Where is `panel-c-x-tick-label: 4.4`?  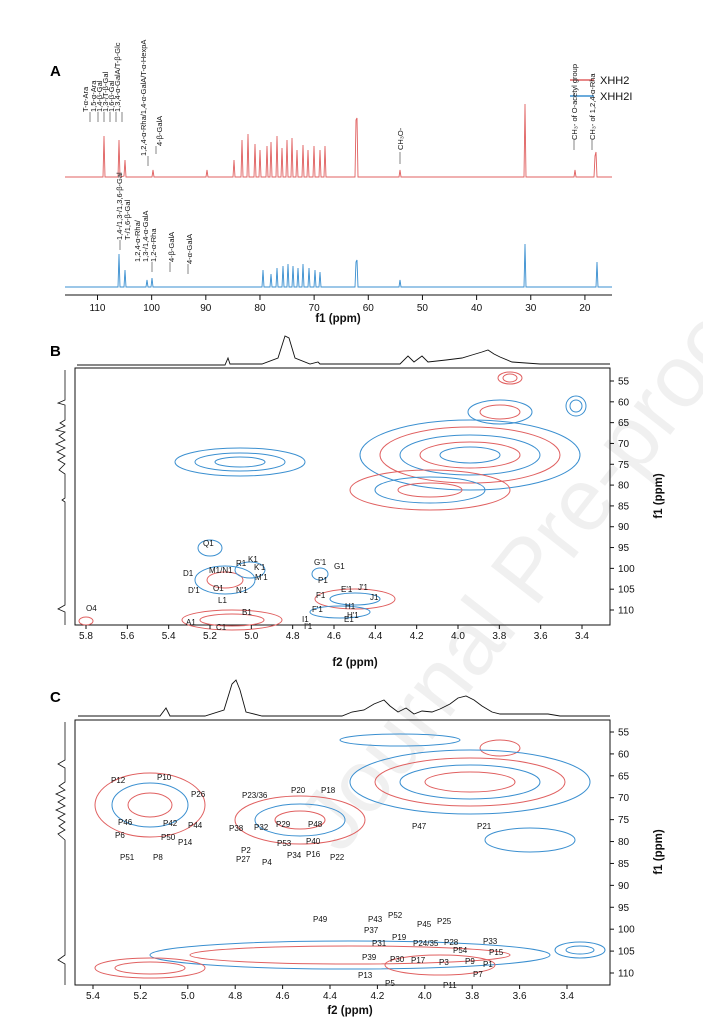 panel-c-x-tick-label: 4.4 is located at coordinates (330, 996).